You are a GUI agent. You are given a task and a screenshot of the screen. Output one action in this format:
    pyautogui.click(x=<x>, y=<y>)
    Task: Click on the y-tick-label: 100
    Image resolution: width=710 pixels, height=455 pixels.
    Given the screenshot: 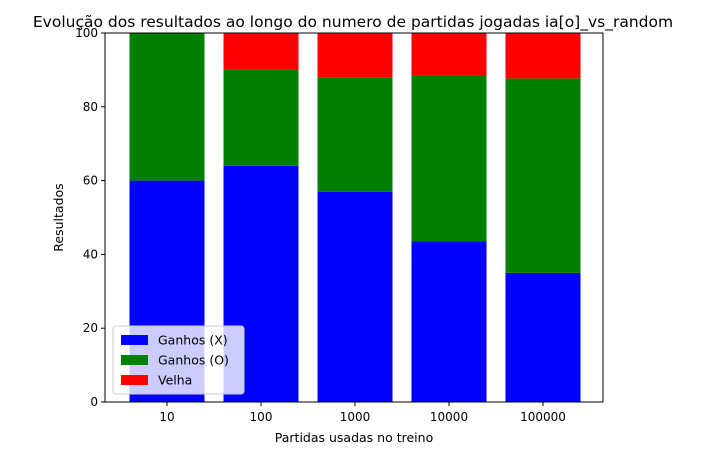 What is the action you would take?
    pyautogui.click(x=86, y=33)
    